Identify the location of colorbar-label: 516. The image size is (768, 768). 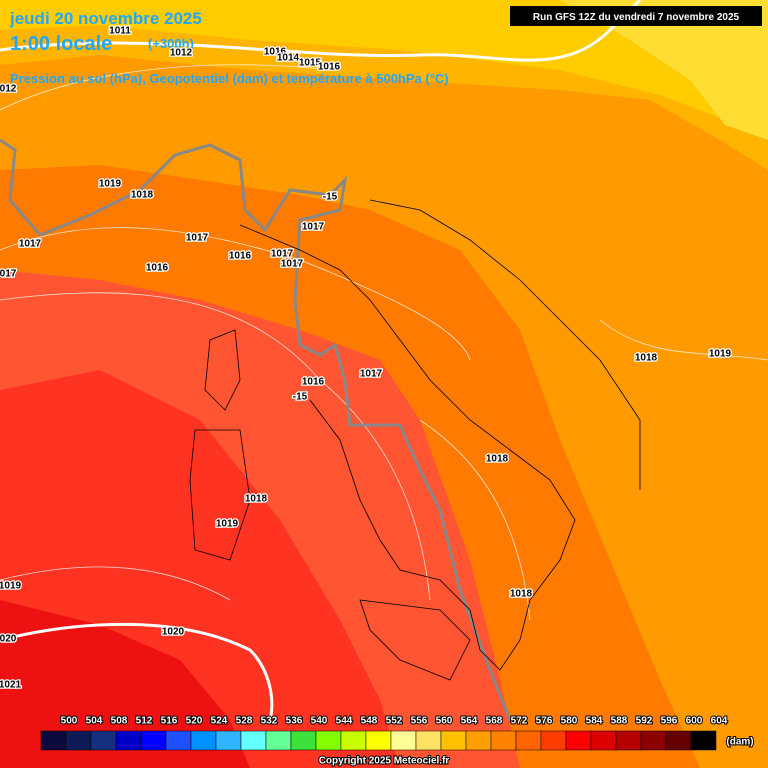
(169, 721).